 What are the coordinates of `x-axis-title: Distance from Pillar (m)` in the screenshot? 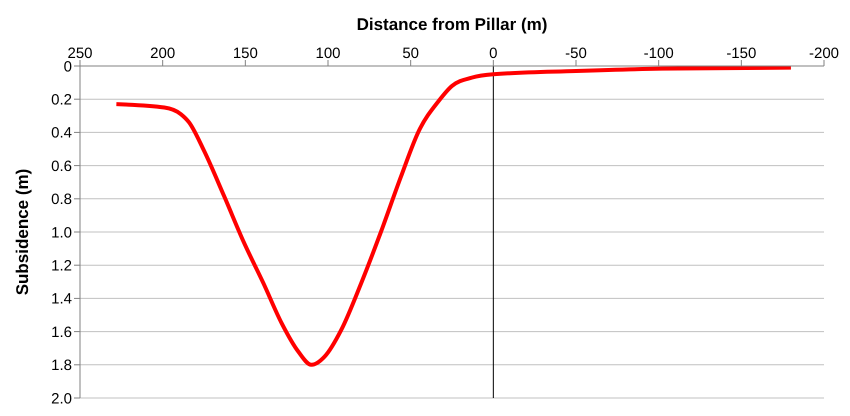 It's located at (452, 24).